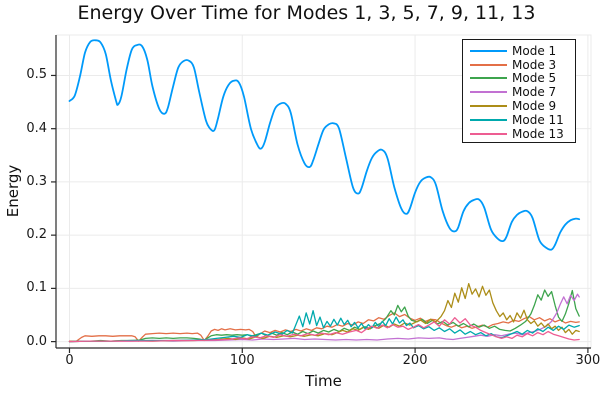 The image size is (600, 400). I want to click on legend-item-mode-5: Mode 5, so click(522, 79).